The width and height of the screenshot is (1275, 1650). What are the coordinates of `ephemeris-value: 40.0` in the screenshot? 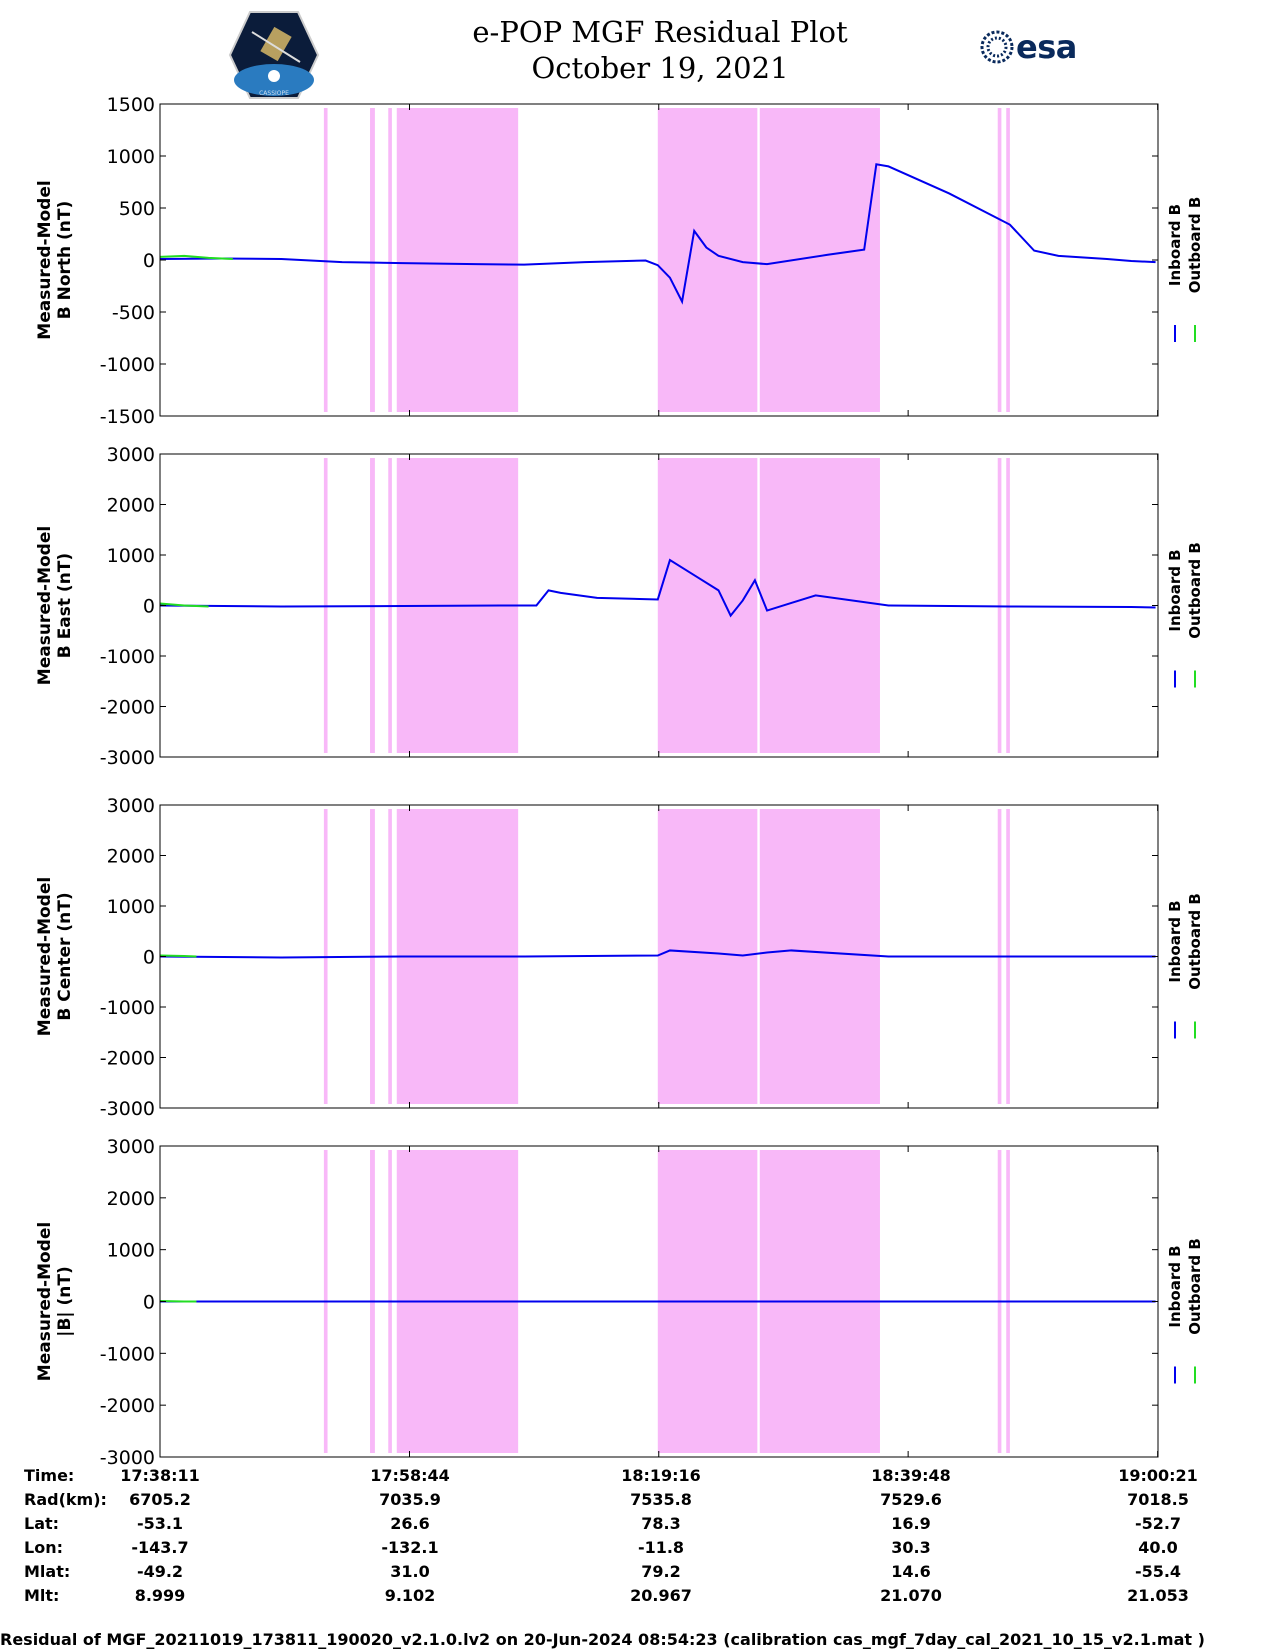 It's located at (1158, 1547).